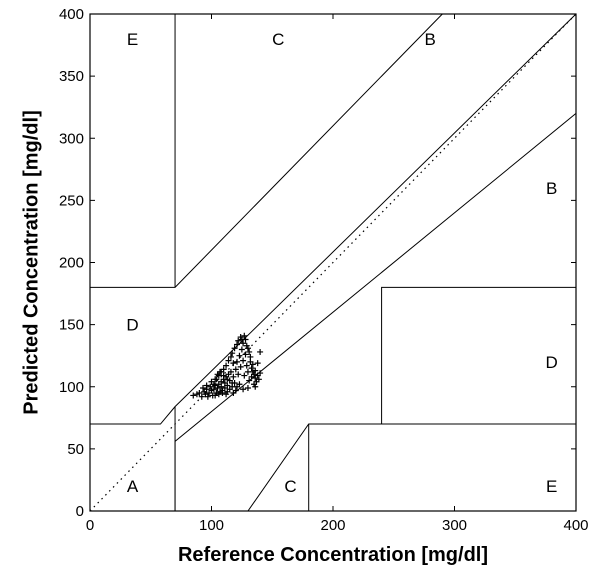 This screenshot has width=600, height=588. What do you see at coordinates (71, 387) in the screenshot?
I see `y-tick-label: 100` at bounding box center [71, 387].